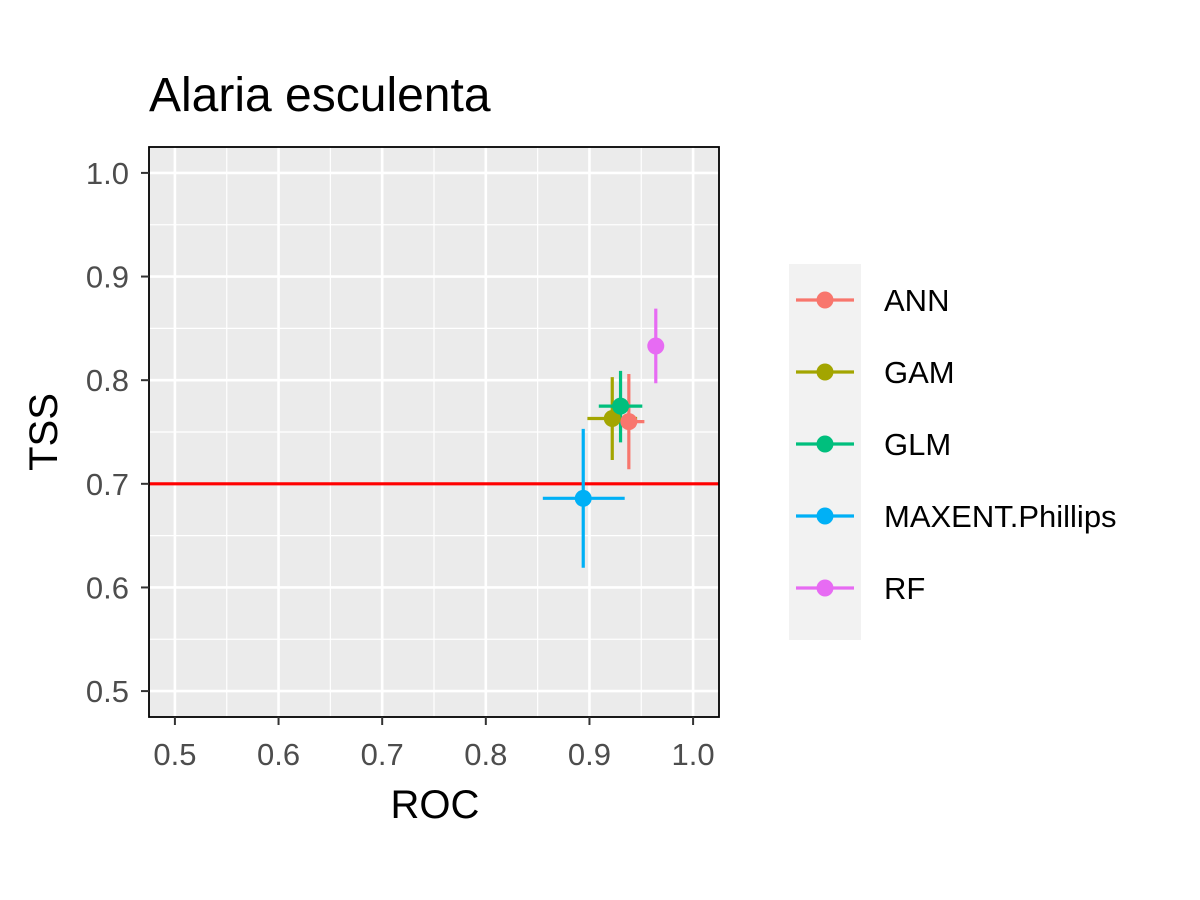  I want to click on legend-label-ann: ANN, so click(916, 300).